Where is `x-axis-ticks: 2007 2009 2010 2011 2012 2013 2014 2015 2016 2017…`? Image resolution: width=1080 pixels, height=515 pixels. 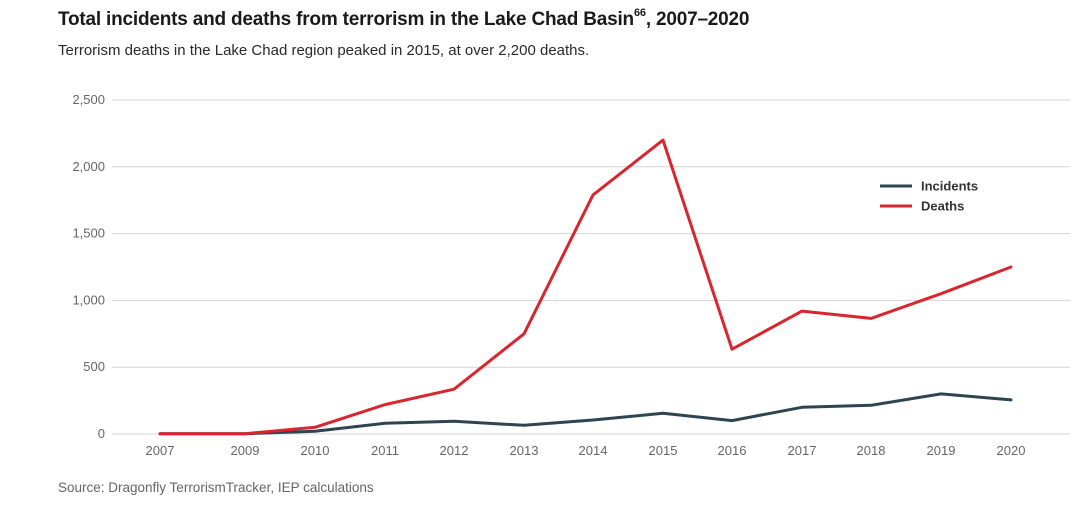 x-axis-ticks: 2007 2009 2010 2011 2012 2013 2014 2015 2016 2017… is located at coordinates (586, 450).